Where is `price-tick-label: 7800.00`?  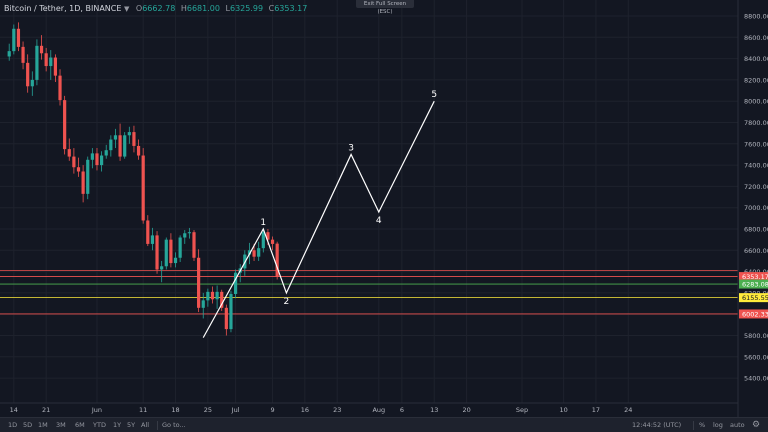
price-tick-label: 7800.00 is located at coordinates (756, 123).